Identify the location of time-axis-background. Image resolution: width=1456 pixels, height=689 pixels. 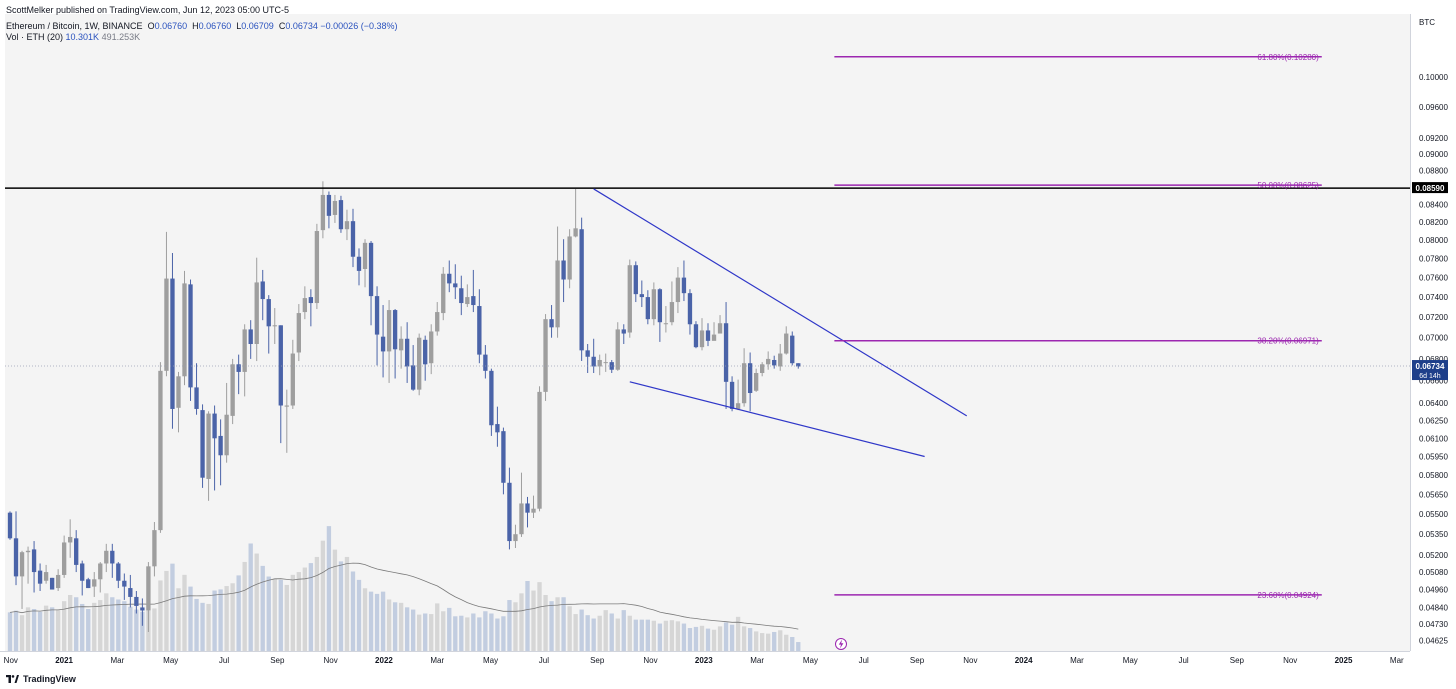
(728, 659).